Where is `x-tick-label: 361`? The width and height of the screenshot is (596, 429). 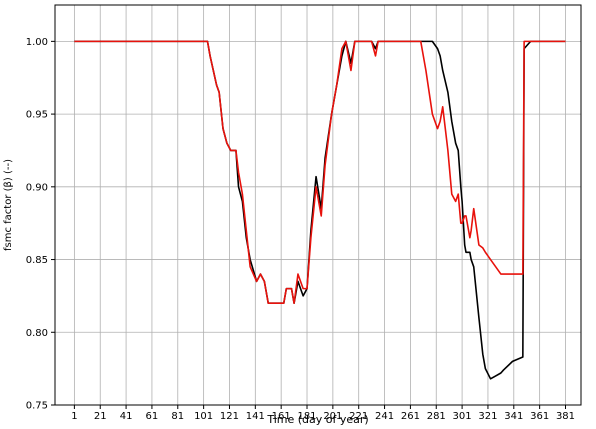
x-tick-label: 361 is located at coordinates (539, 416).